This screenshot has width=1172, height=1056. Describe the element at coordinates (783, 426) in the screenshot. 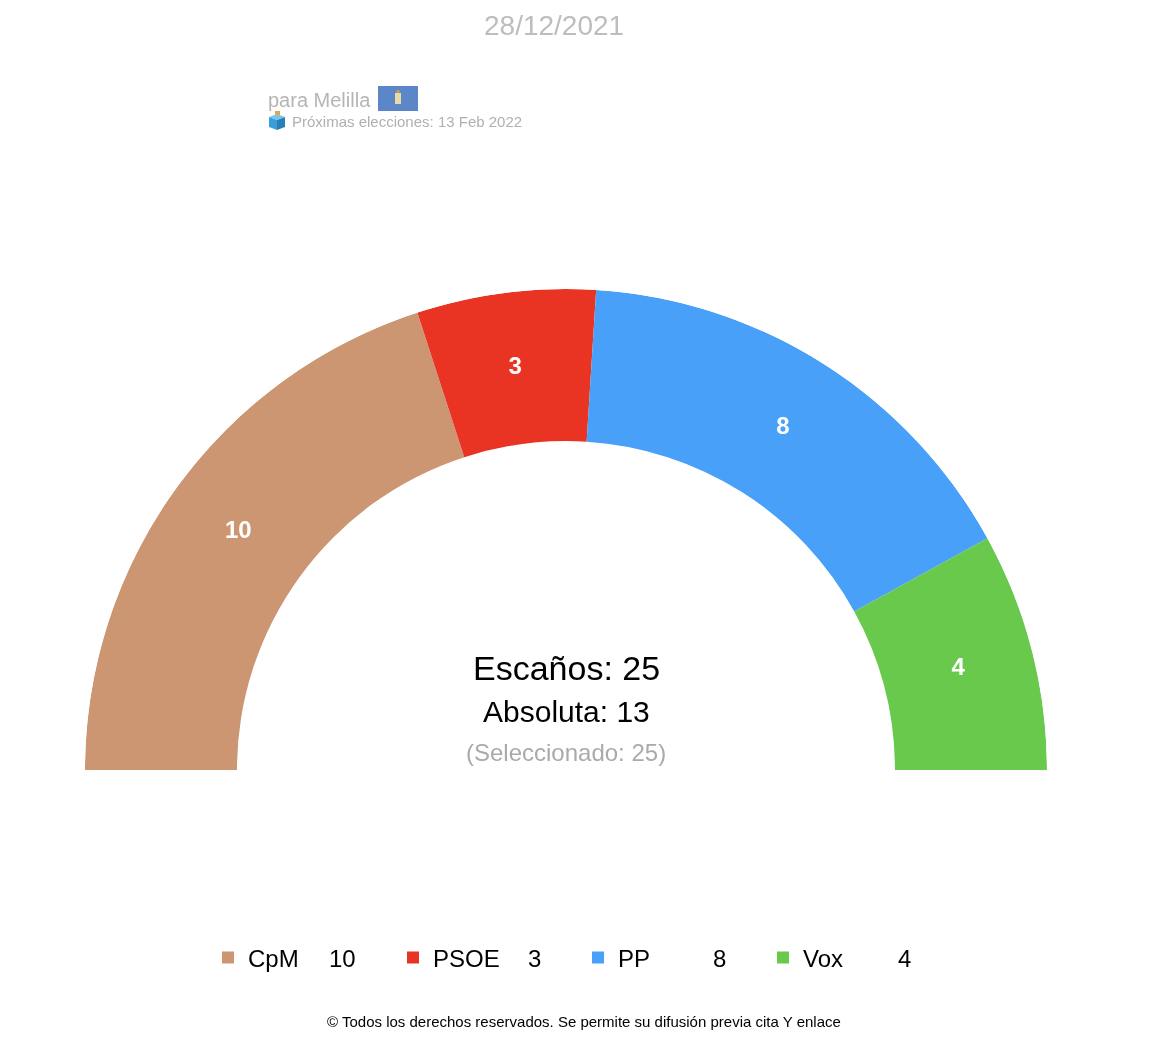

I see `data-label: 8` at that location.